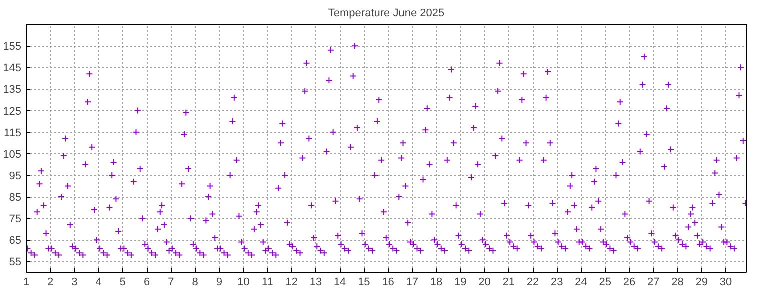 The height and width of the screenshot is (288, 768). I want to click on y-tick-label: 105, so click(12, 154).